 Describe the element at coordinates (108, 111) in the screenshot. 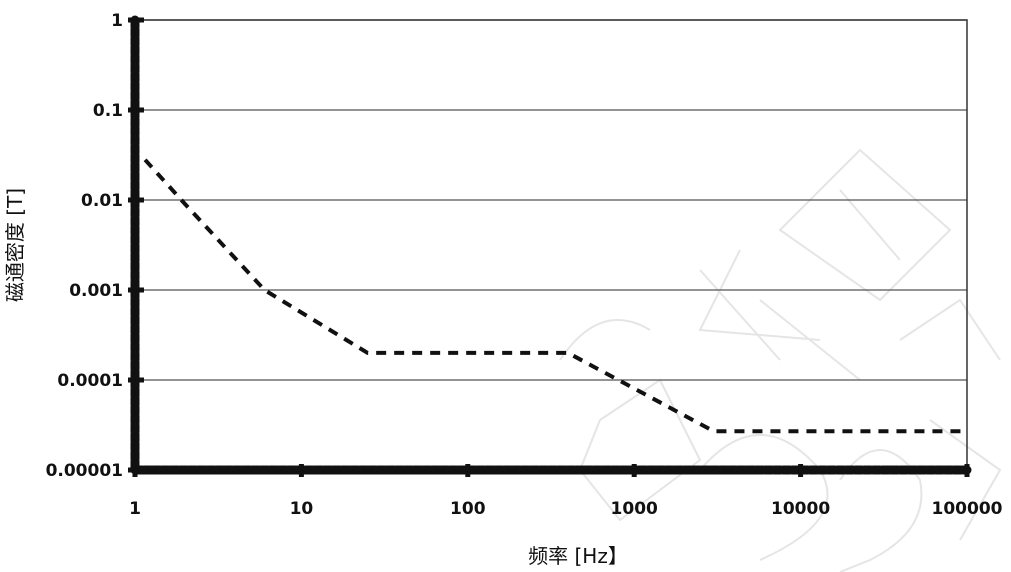

I see `y-tick-label: 0.1` at that location.